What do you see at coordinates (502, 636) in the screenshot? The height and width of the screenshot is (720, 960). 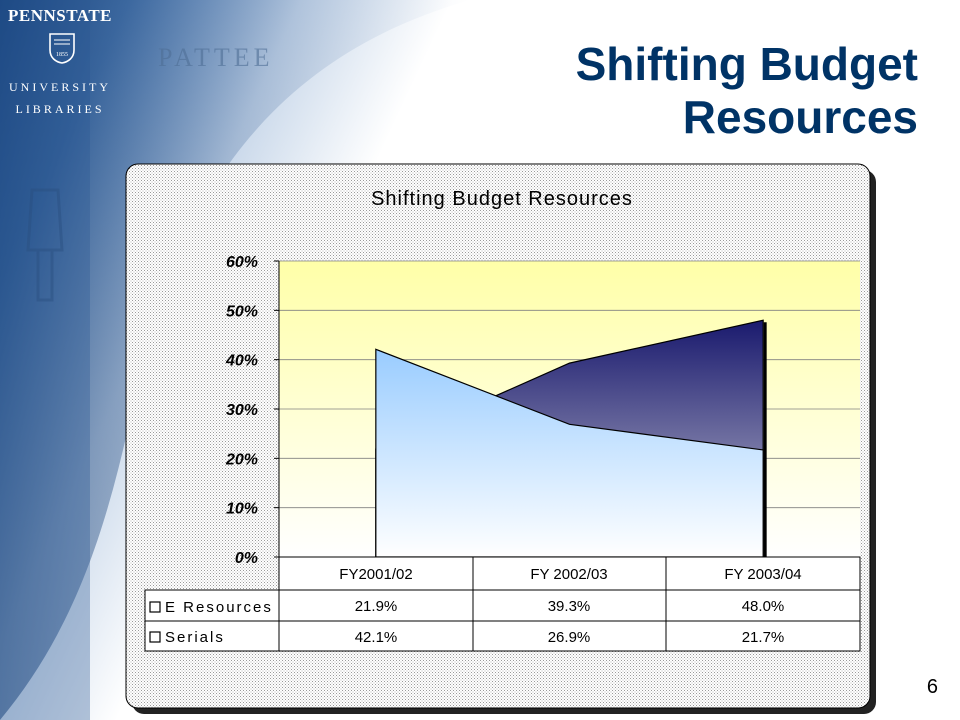 I see `data-table-row-serials-bg` at bounding box center [502, 636].